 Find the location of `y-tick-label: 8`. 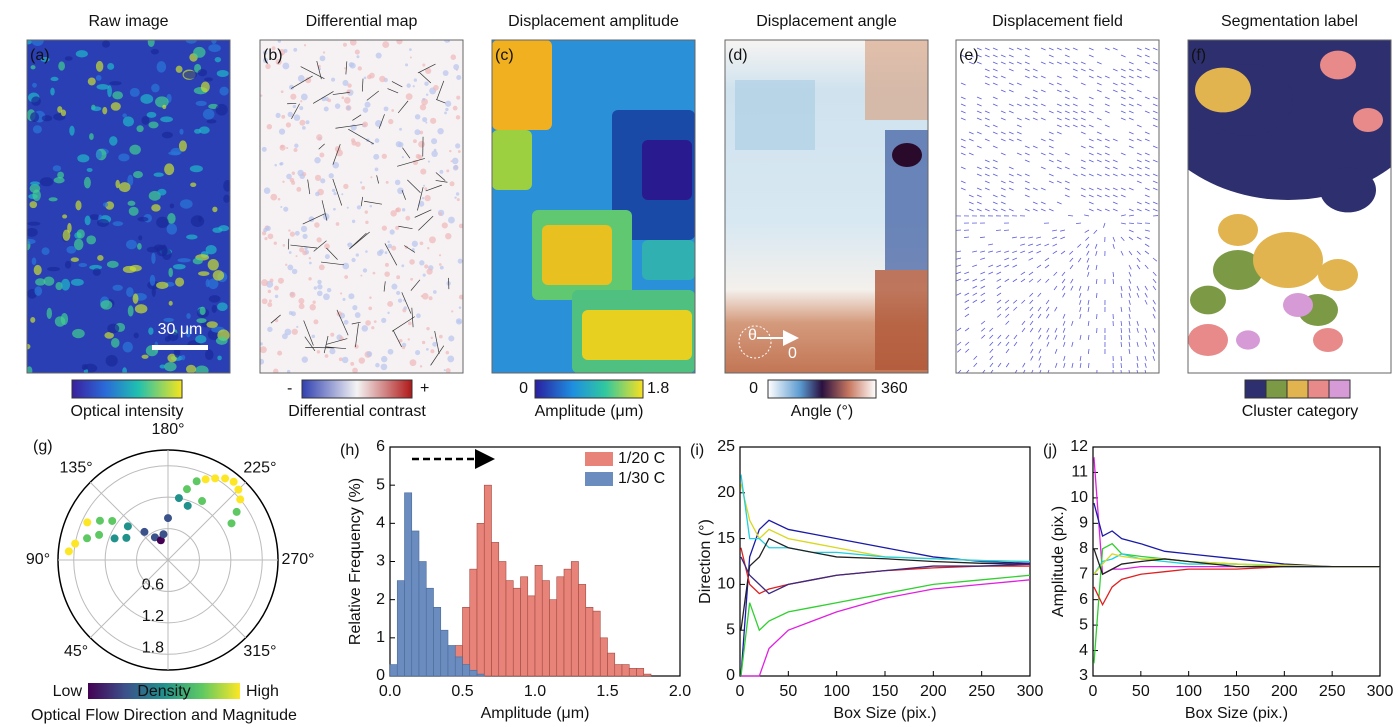

y-tick-label: 8 is located at coordinates (1083, 548).